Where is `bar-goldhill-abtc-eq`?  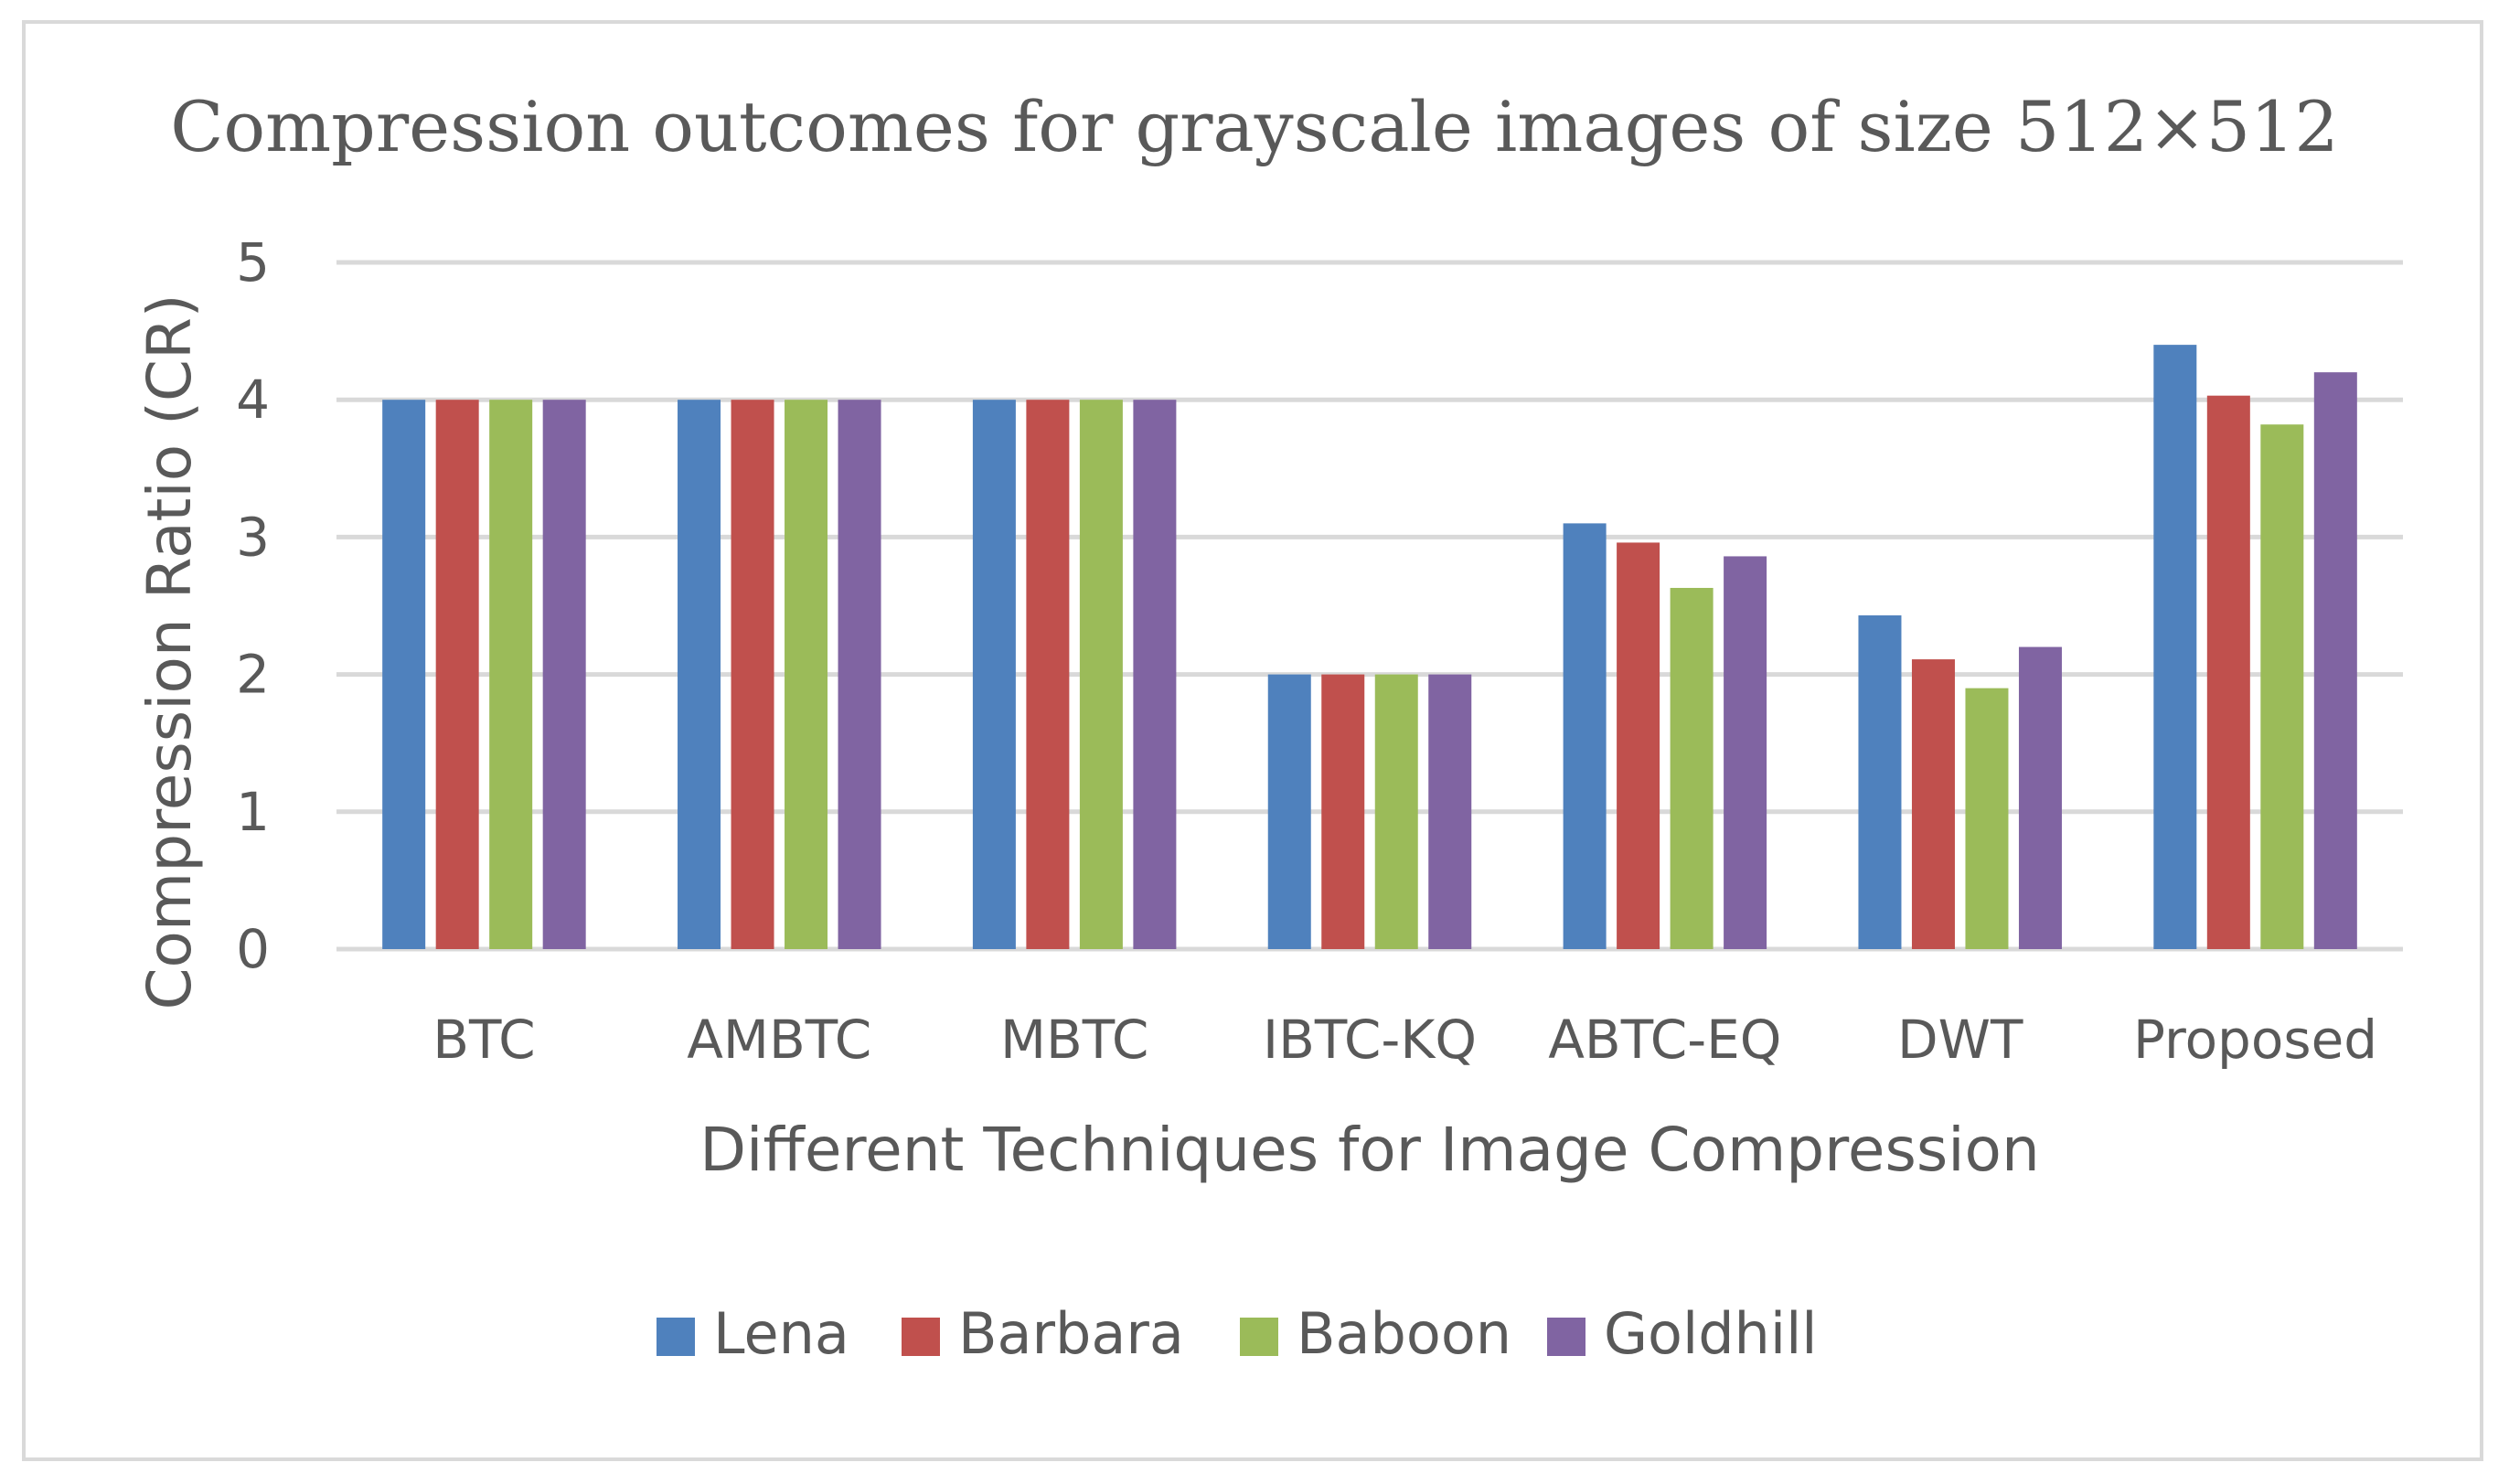 bar-goldhill-abtc-eq is located at coordinates (1745, 752).